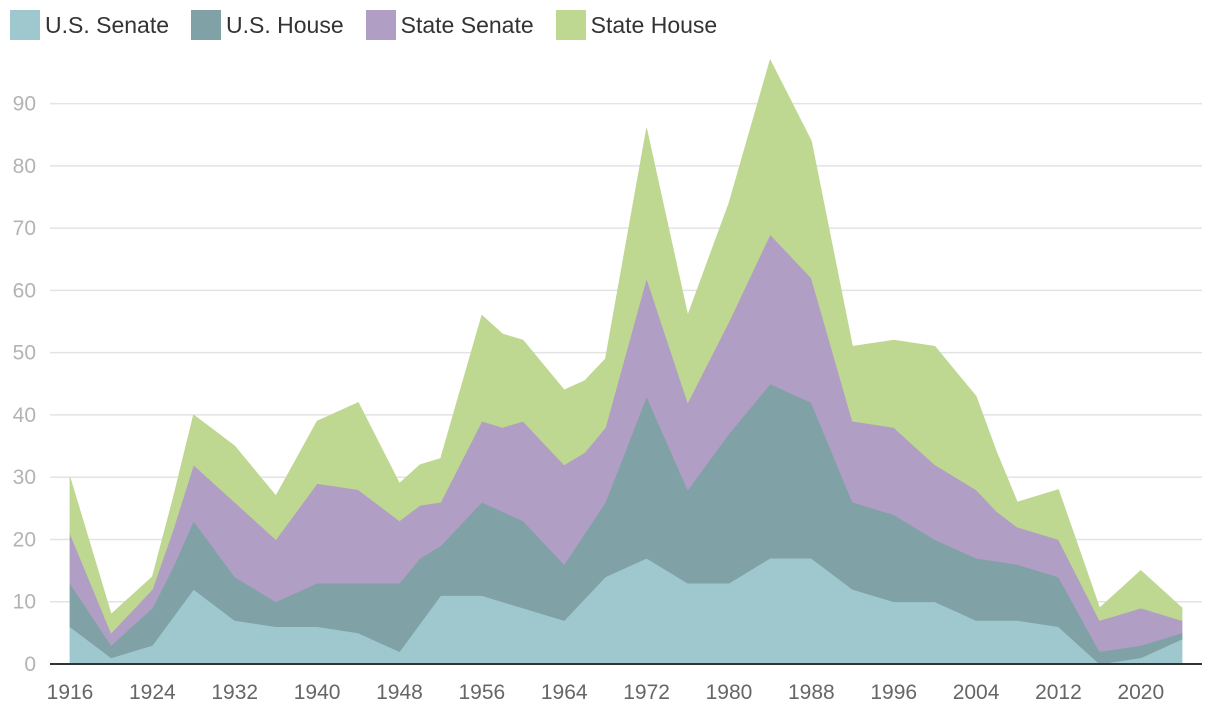 This screenshot has height=716, width=1220. Describe the element at coordinates (24, 602) in the screenshot. I see `y-tick-label: 10` at that location.